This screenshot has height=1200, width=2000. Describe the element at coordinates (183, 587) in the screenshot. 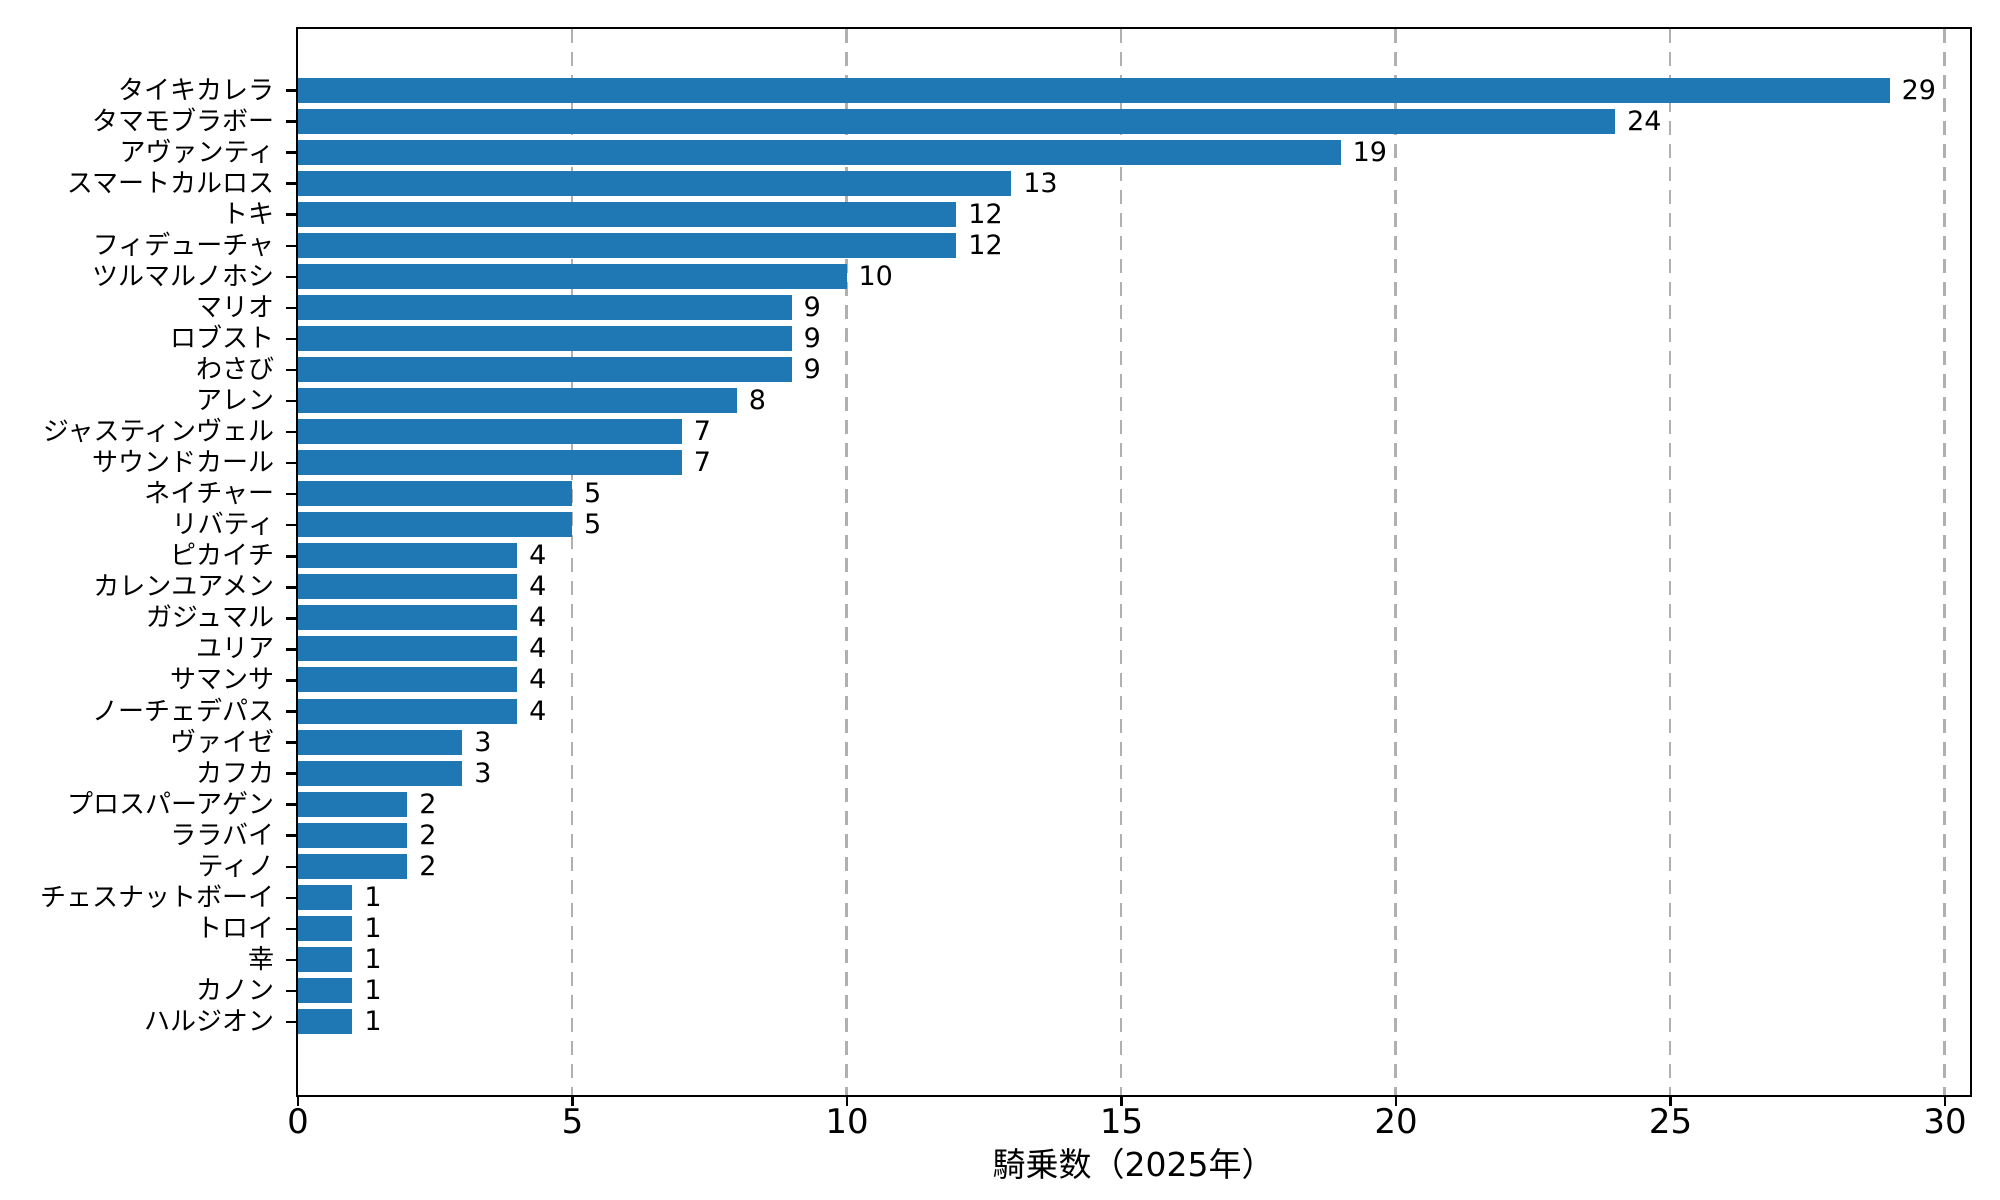

I see `category-label: カレンユアメン` at that location.